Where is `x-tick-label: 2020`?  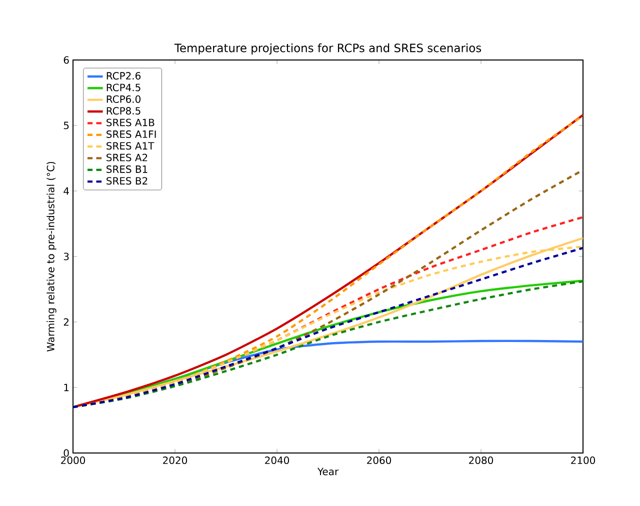
x-tick-label: 2020 is located at coordinates (175, 460).